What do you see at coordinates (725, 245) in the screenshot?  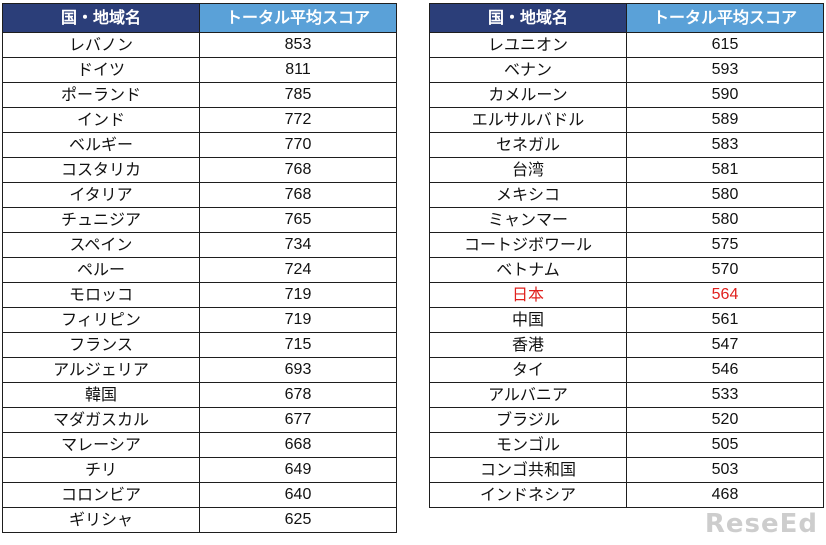 I see `score-cell: 575` at bounding box center [725, 245].